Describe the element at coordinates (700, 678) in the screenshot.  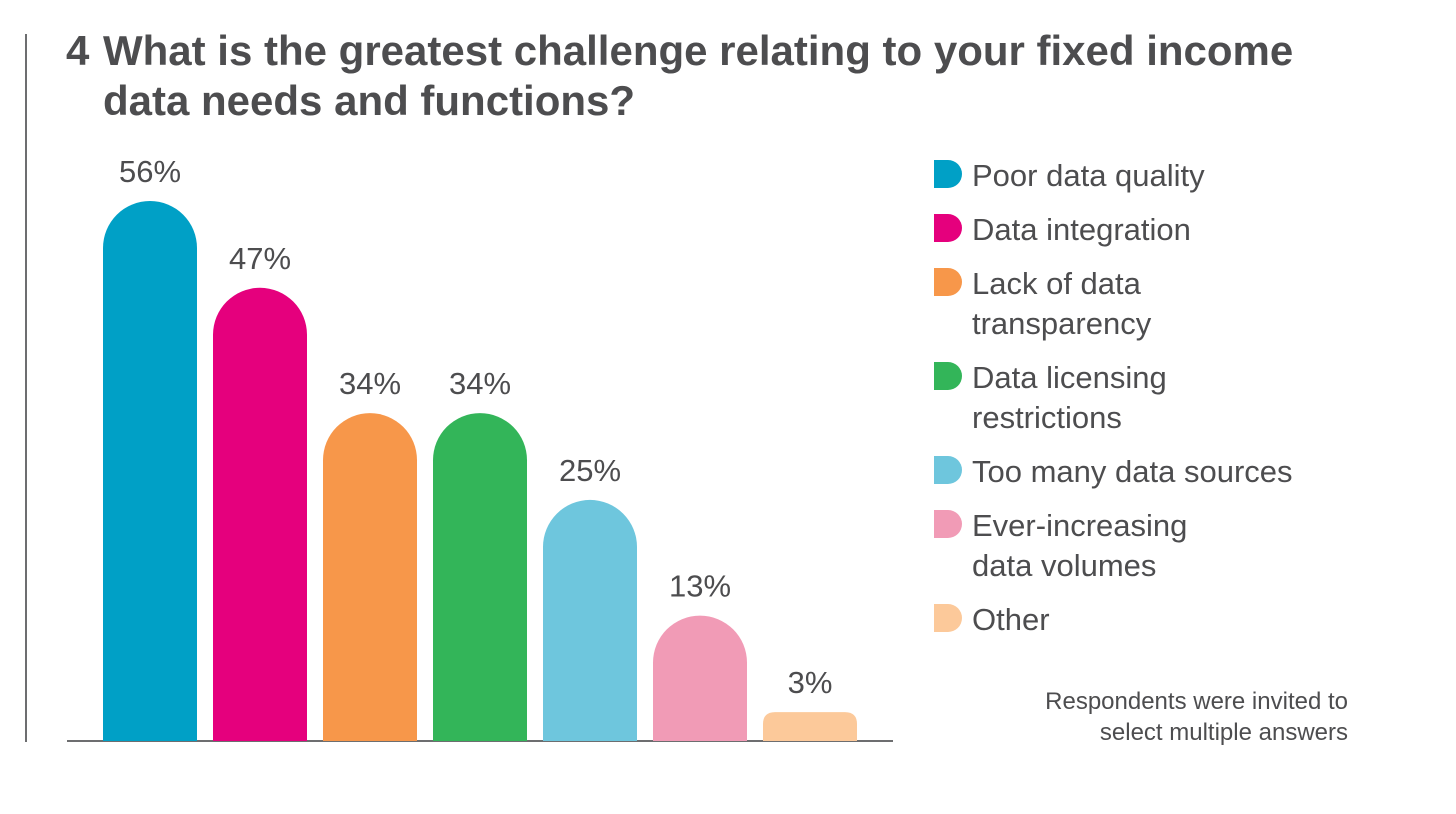
I see `bar-ever-increasing-data-volumes` at that location.